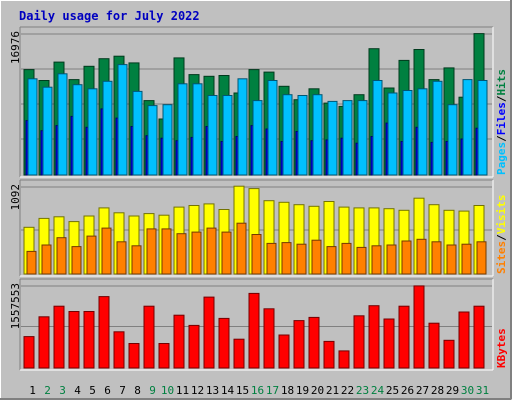 This screenshot has height=400, width=512. Describe the element at coordinates (77, 390) in the screenshot. I see `x-tick-label-day-4: 4` at that location.